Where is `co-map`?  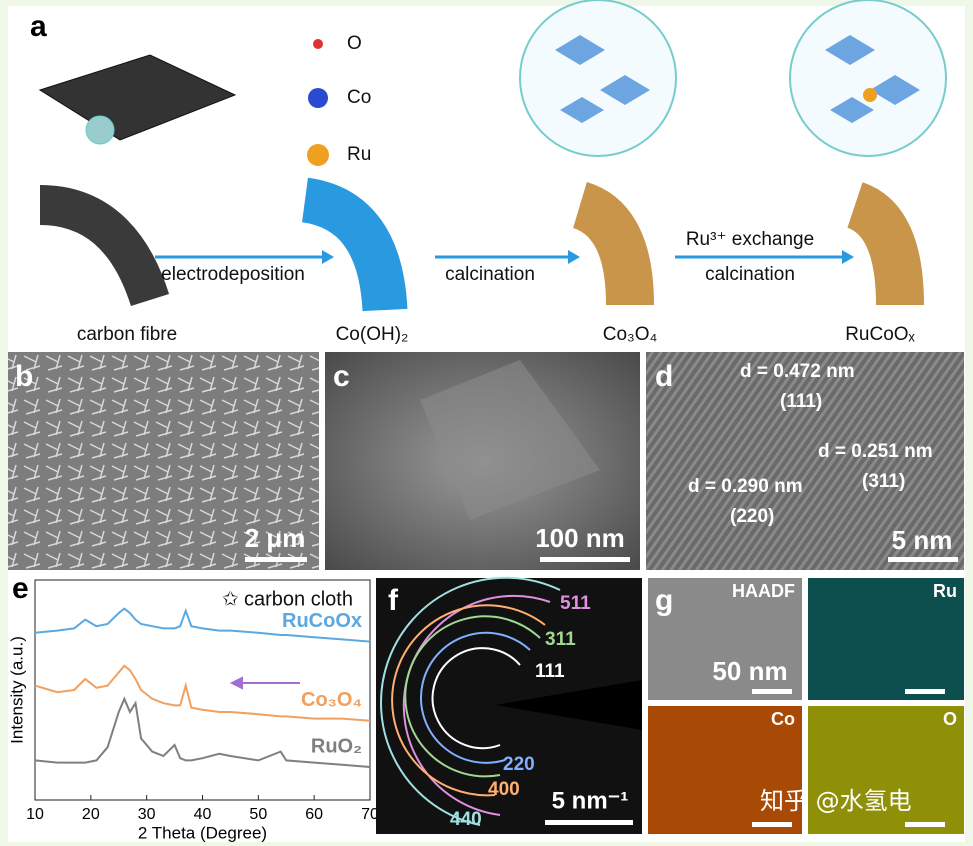 co-map is located at coordinates (725, 770).